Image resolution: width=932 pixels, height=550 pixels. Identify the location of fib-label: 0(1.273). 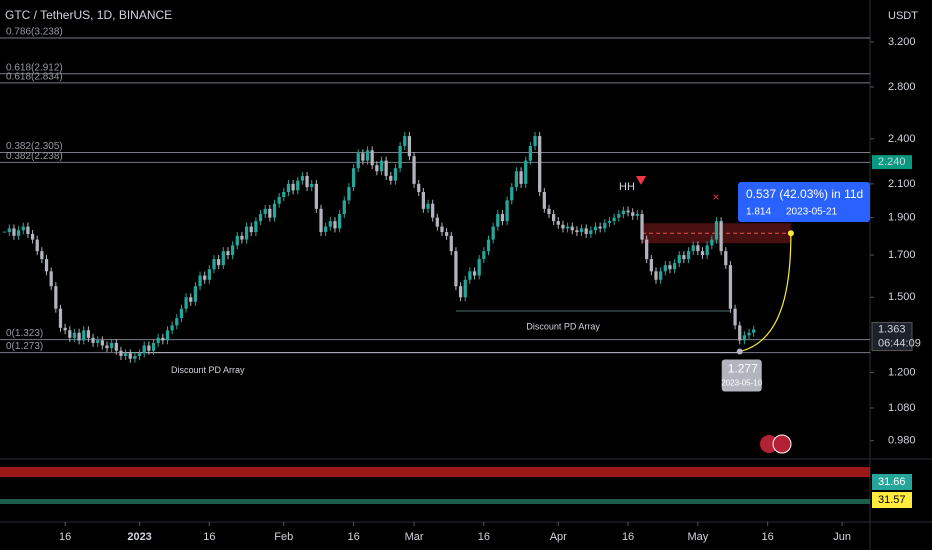
(24, 346).